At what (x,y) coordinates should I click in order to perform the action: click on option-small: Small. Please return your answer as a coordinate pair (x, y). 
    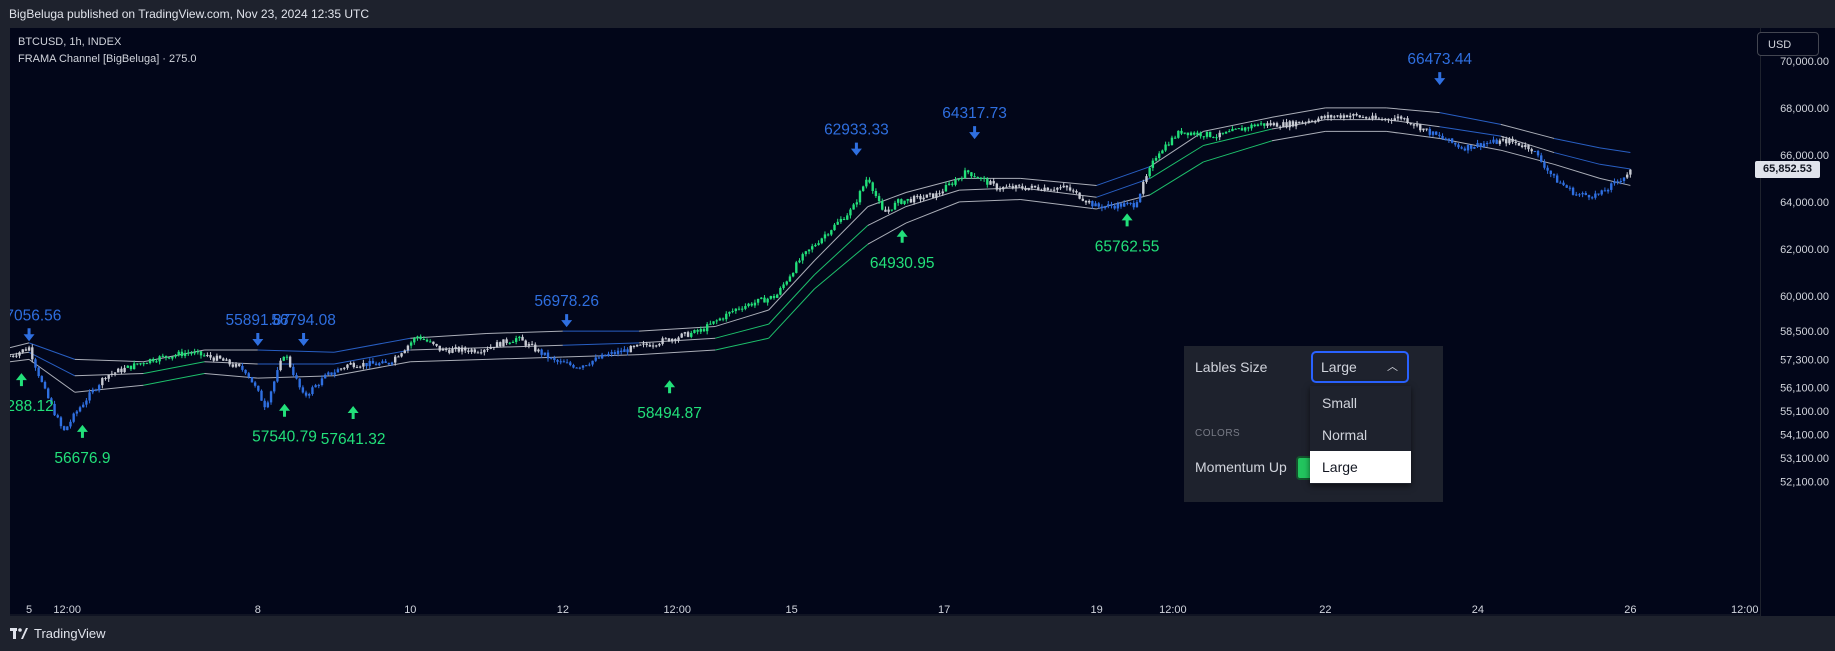
    Looking at the image, I should click on (1340, 403).